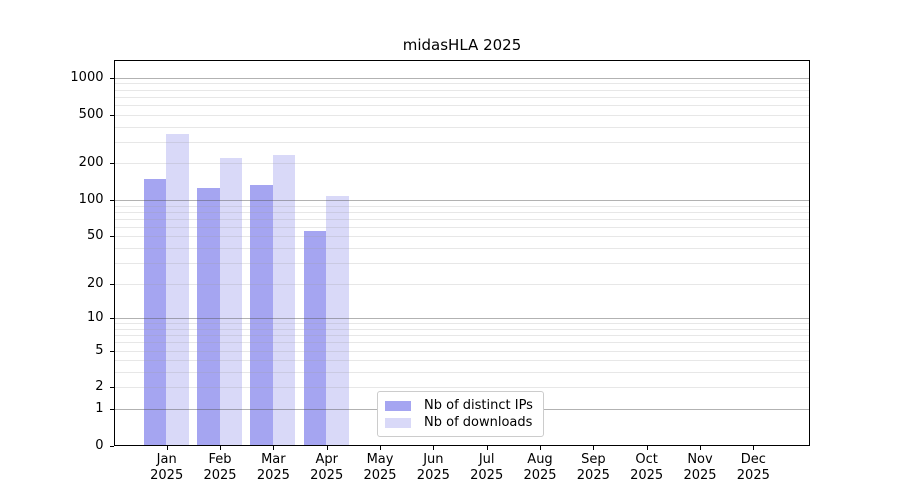  Describe the element at coordinates (95, 236) in the screenshot. I see `y-tick-label: 50` at that location.